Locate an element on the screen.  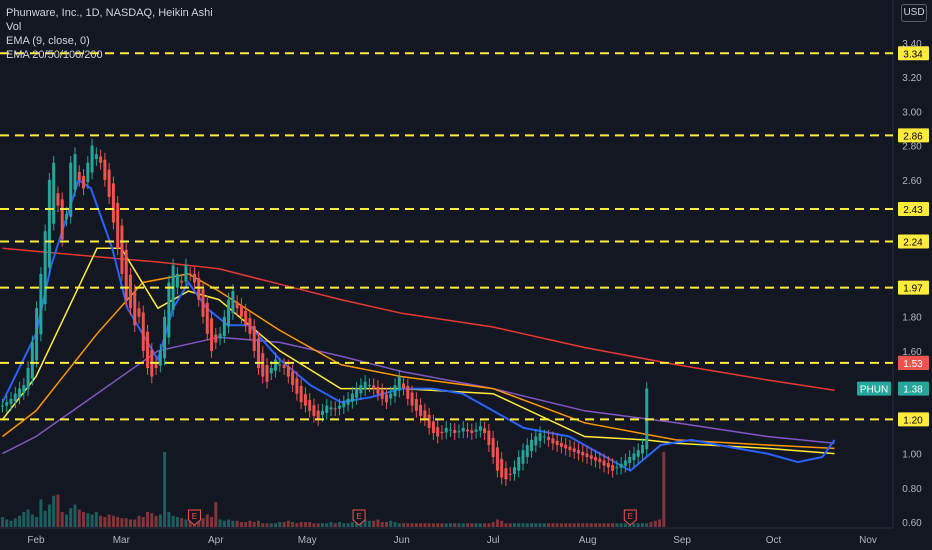
level-label: 2.43 is located at coordinates (913, 210).